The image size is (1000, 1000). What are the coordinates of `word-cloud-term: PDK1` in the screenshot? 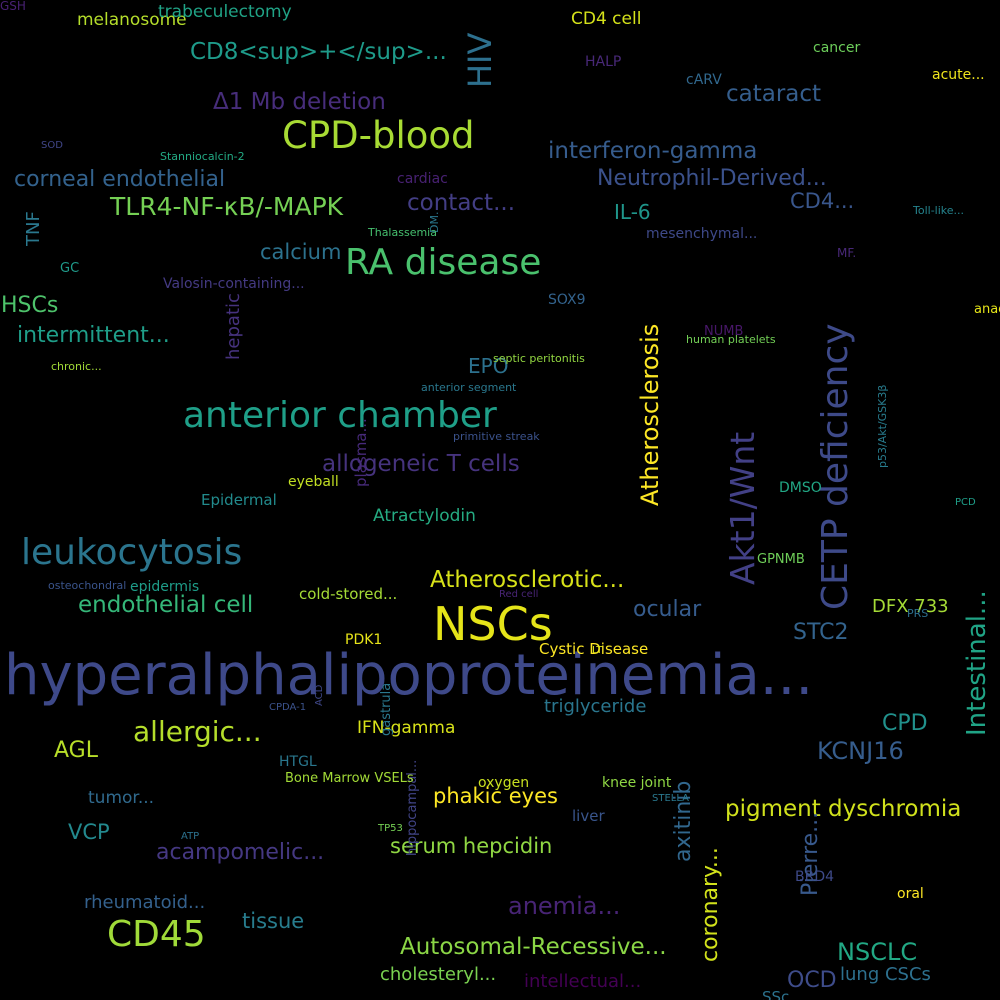 It's located at (364, 640).